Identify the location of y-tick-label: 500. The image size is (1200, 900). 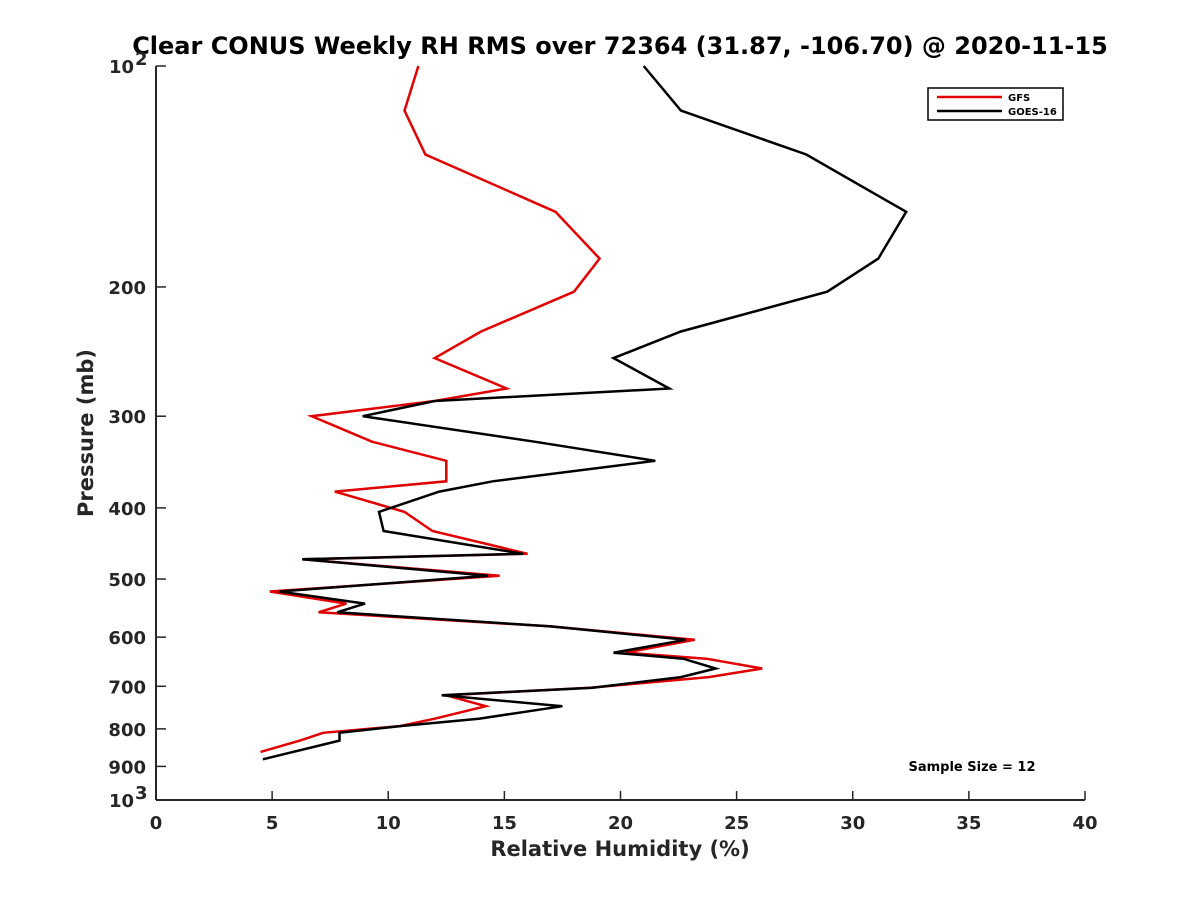
(127, 580).